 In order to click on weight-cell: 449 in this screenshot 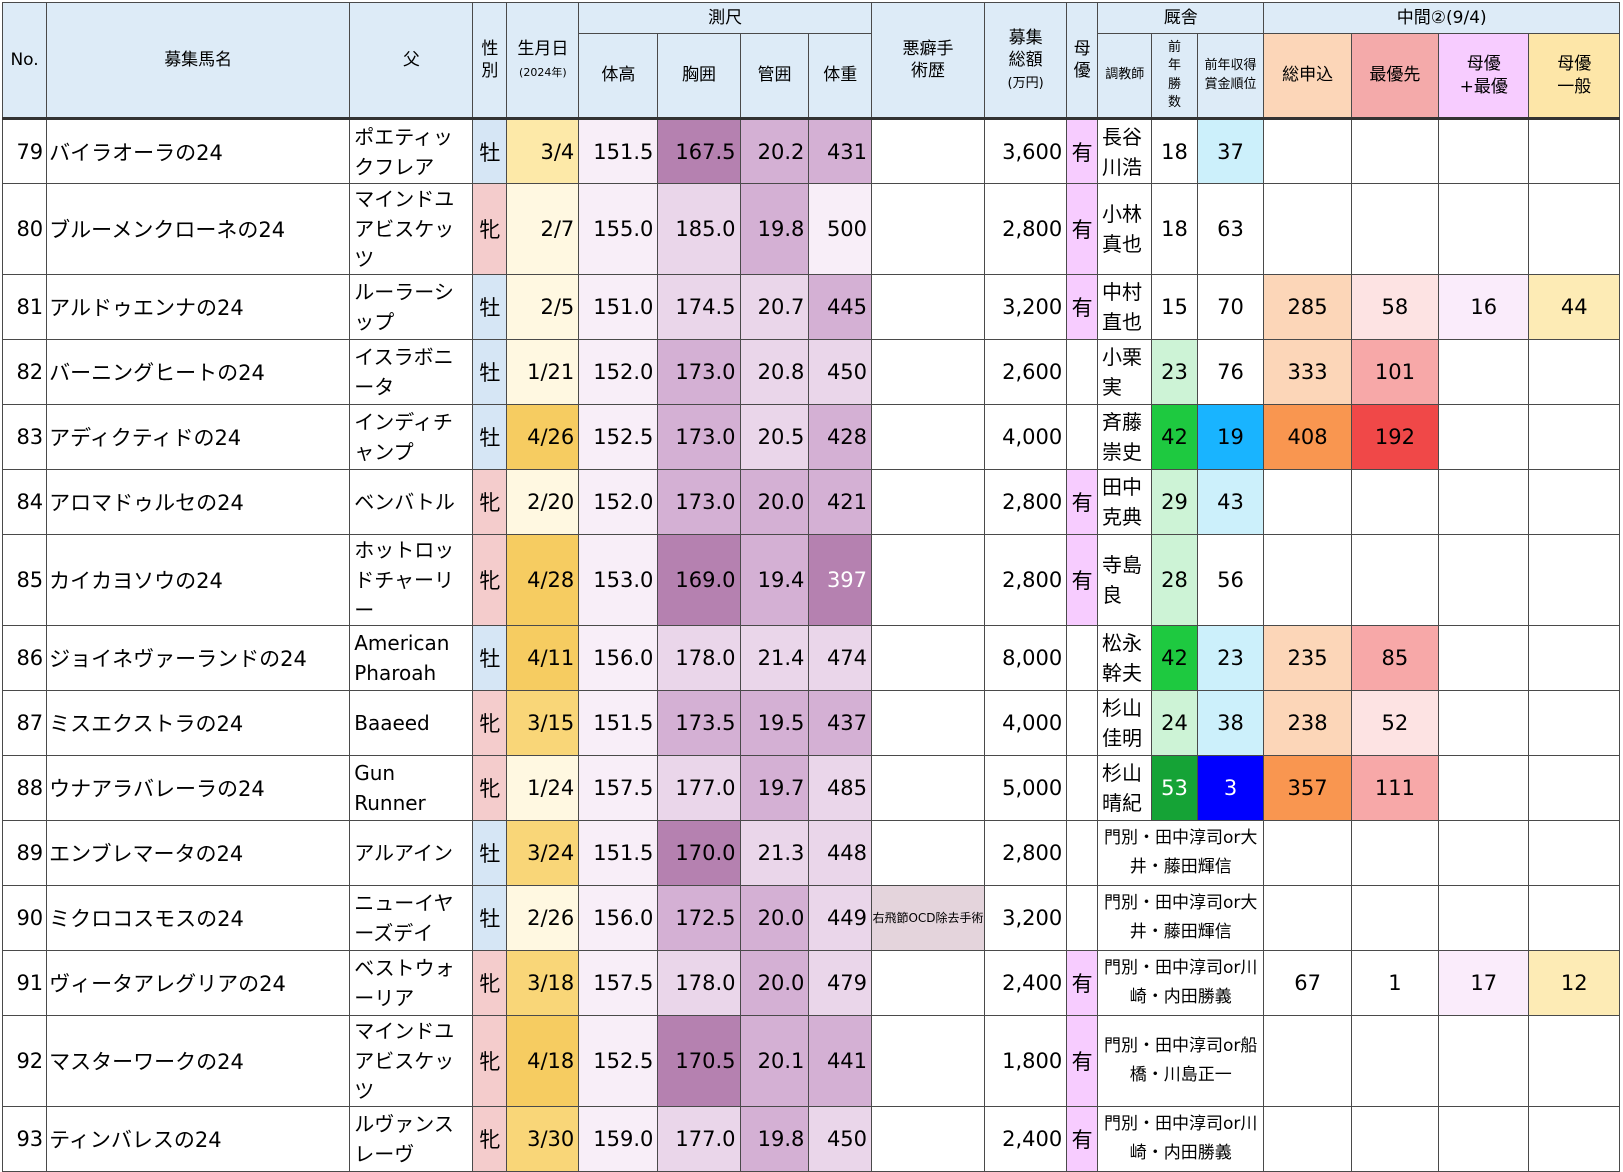, I will do `click(840, 918)`.